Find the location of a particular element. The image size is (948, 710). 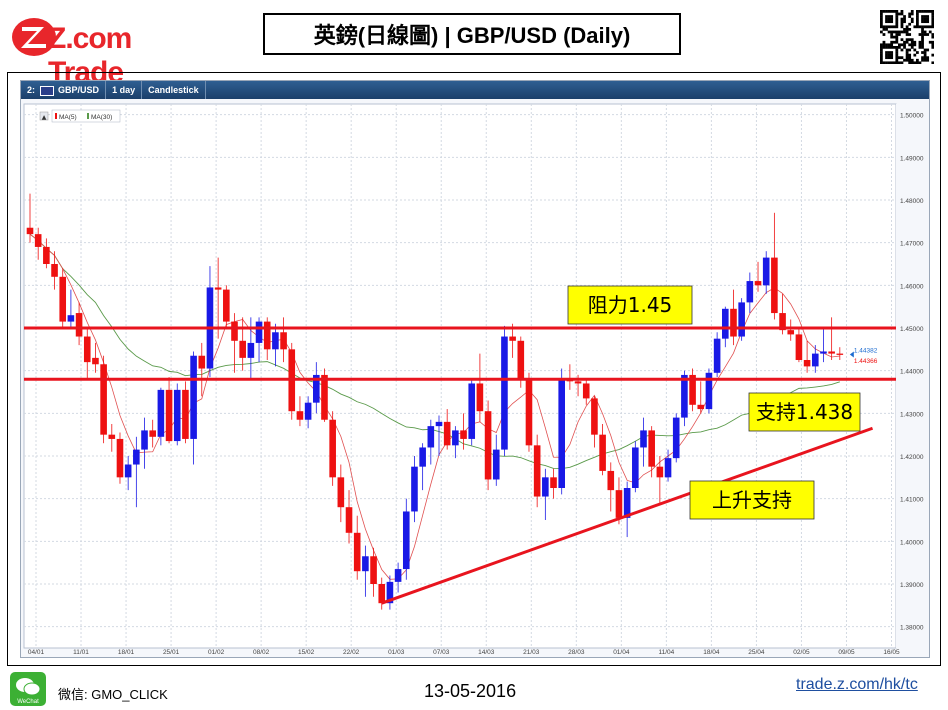

x-tick-label: 02/05 is located at coordinates (801, 652).